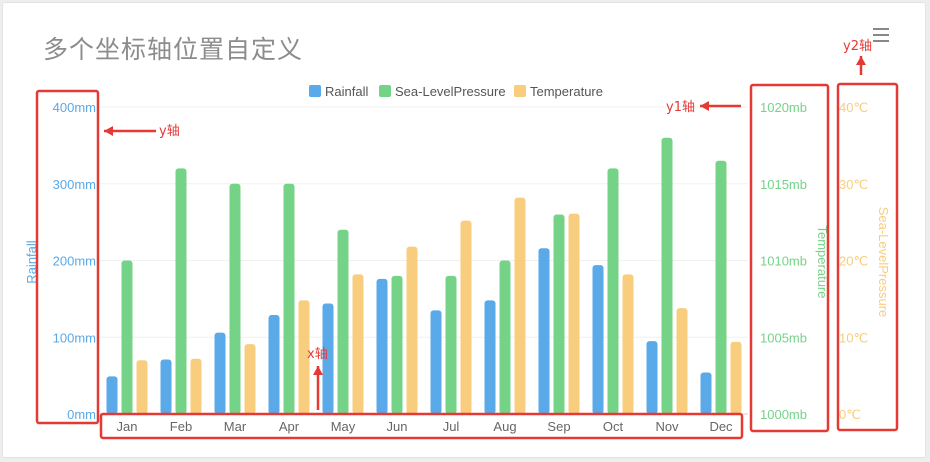  I want to click on bar-rainfall-dec, so click(706, 393).